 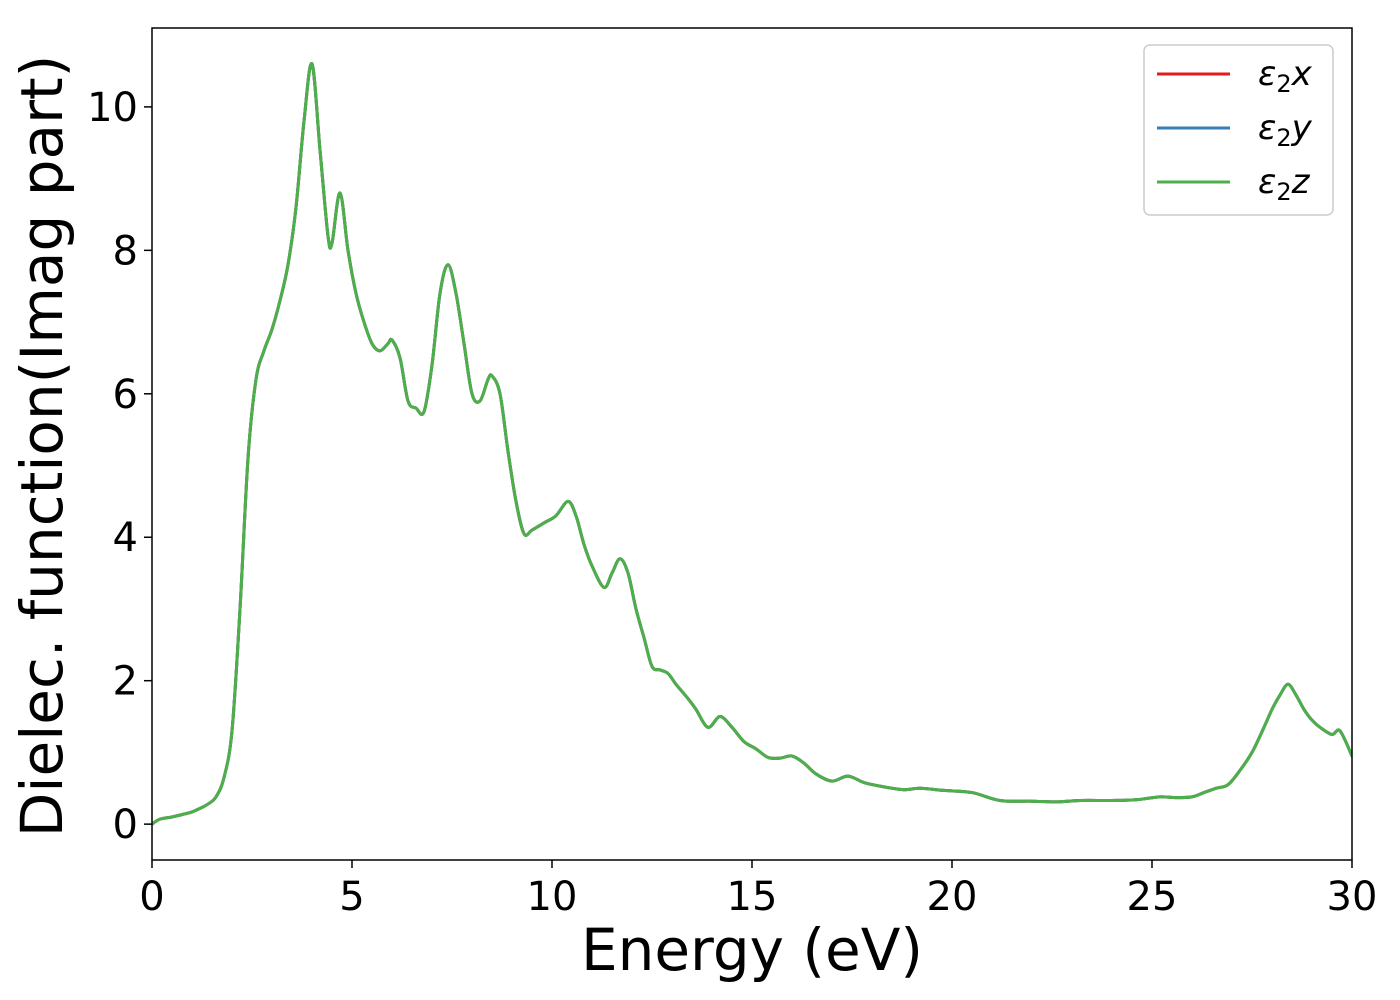 I want to click on x-tick-label: 15, so click(x=752, y=897).